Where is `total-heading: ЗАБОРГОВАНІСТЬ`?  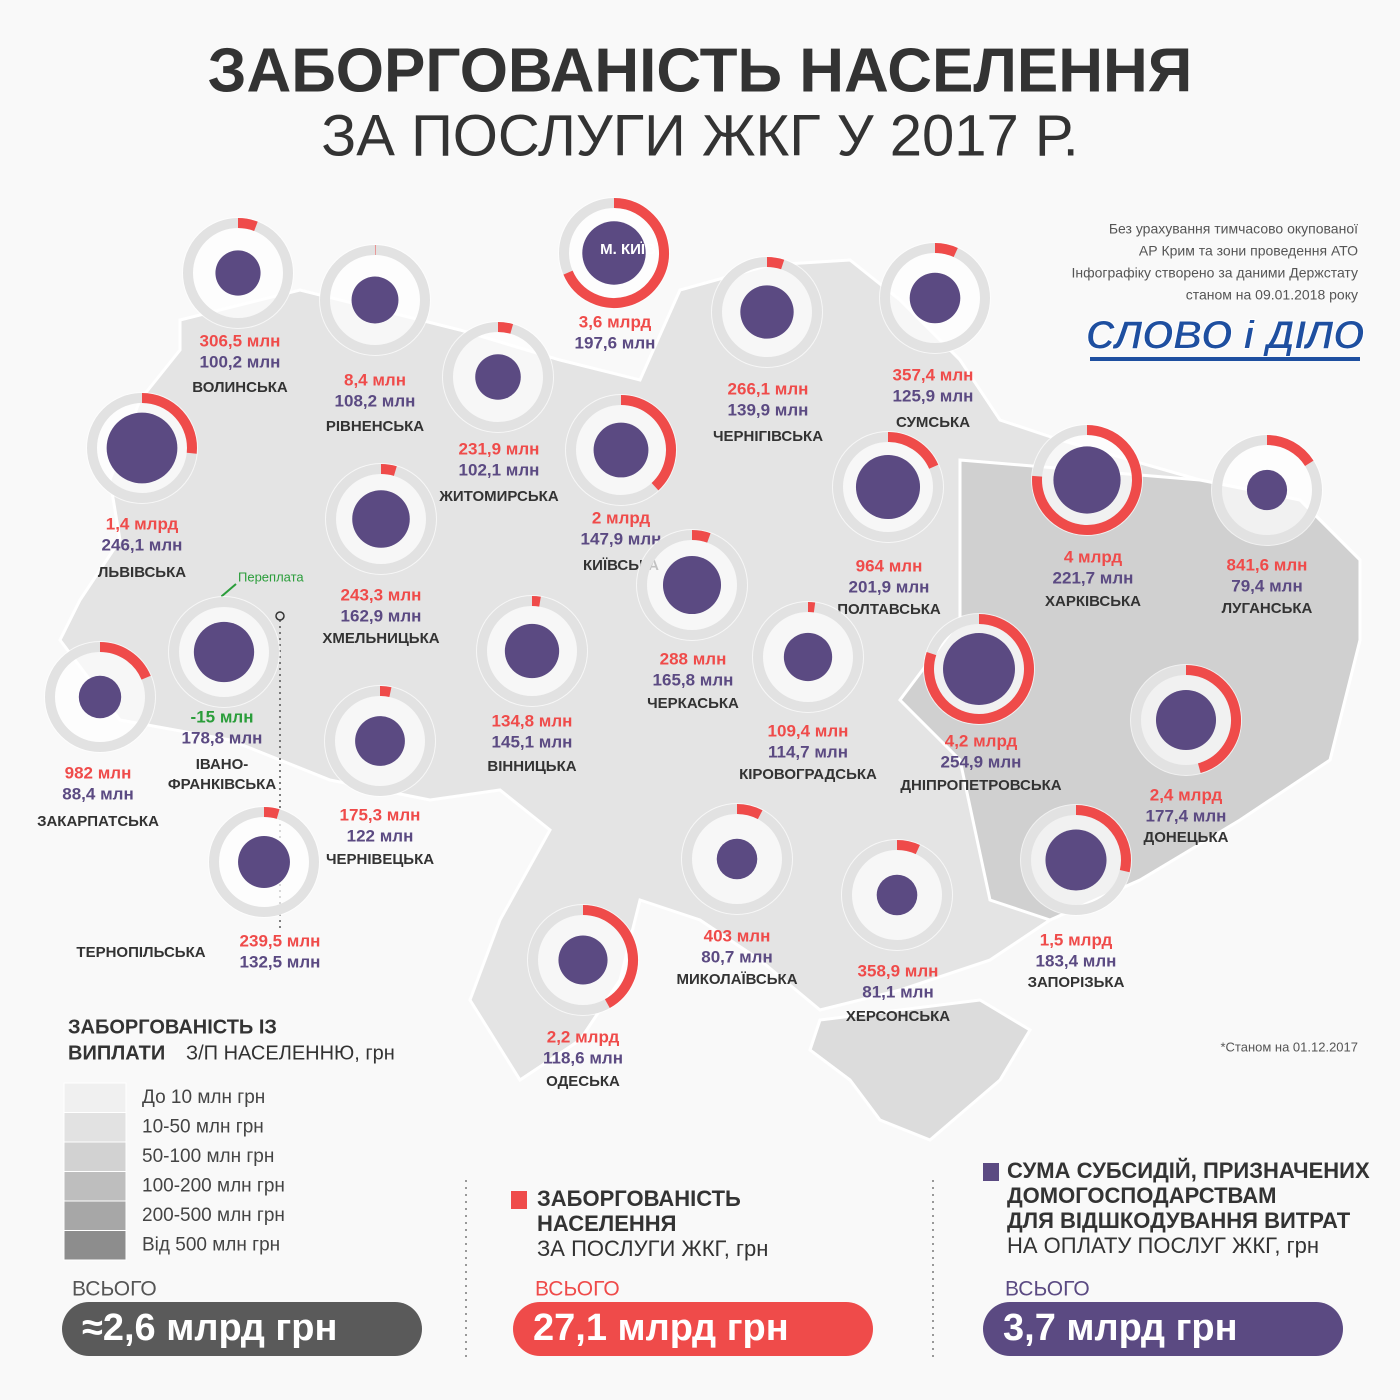 total-heading: ЗАБОРГОВАНІСТЬ is located at coordinates (639, 1198).